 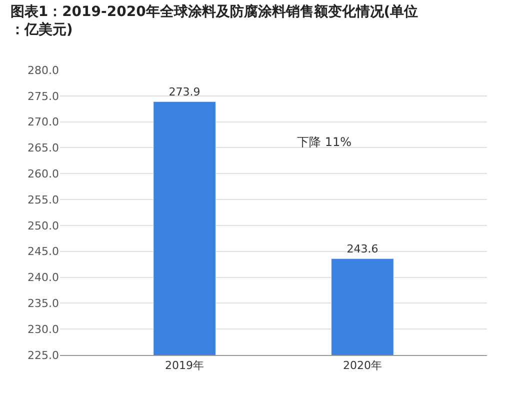 I want to click on x-tick-label: 2020年, so click(x=362, y=365).